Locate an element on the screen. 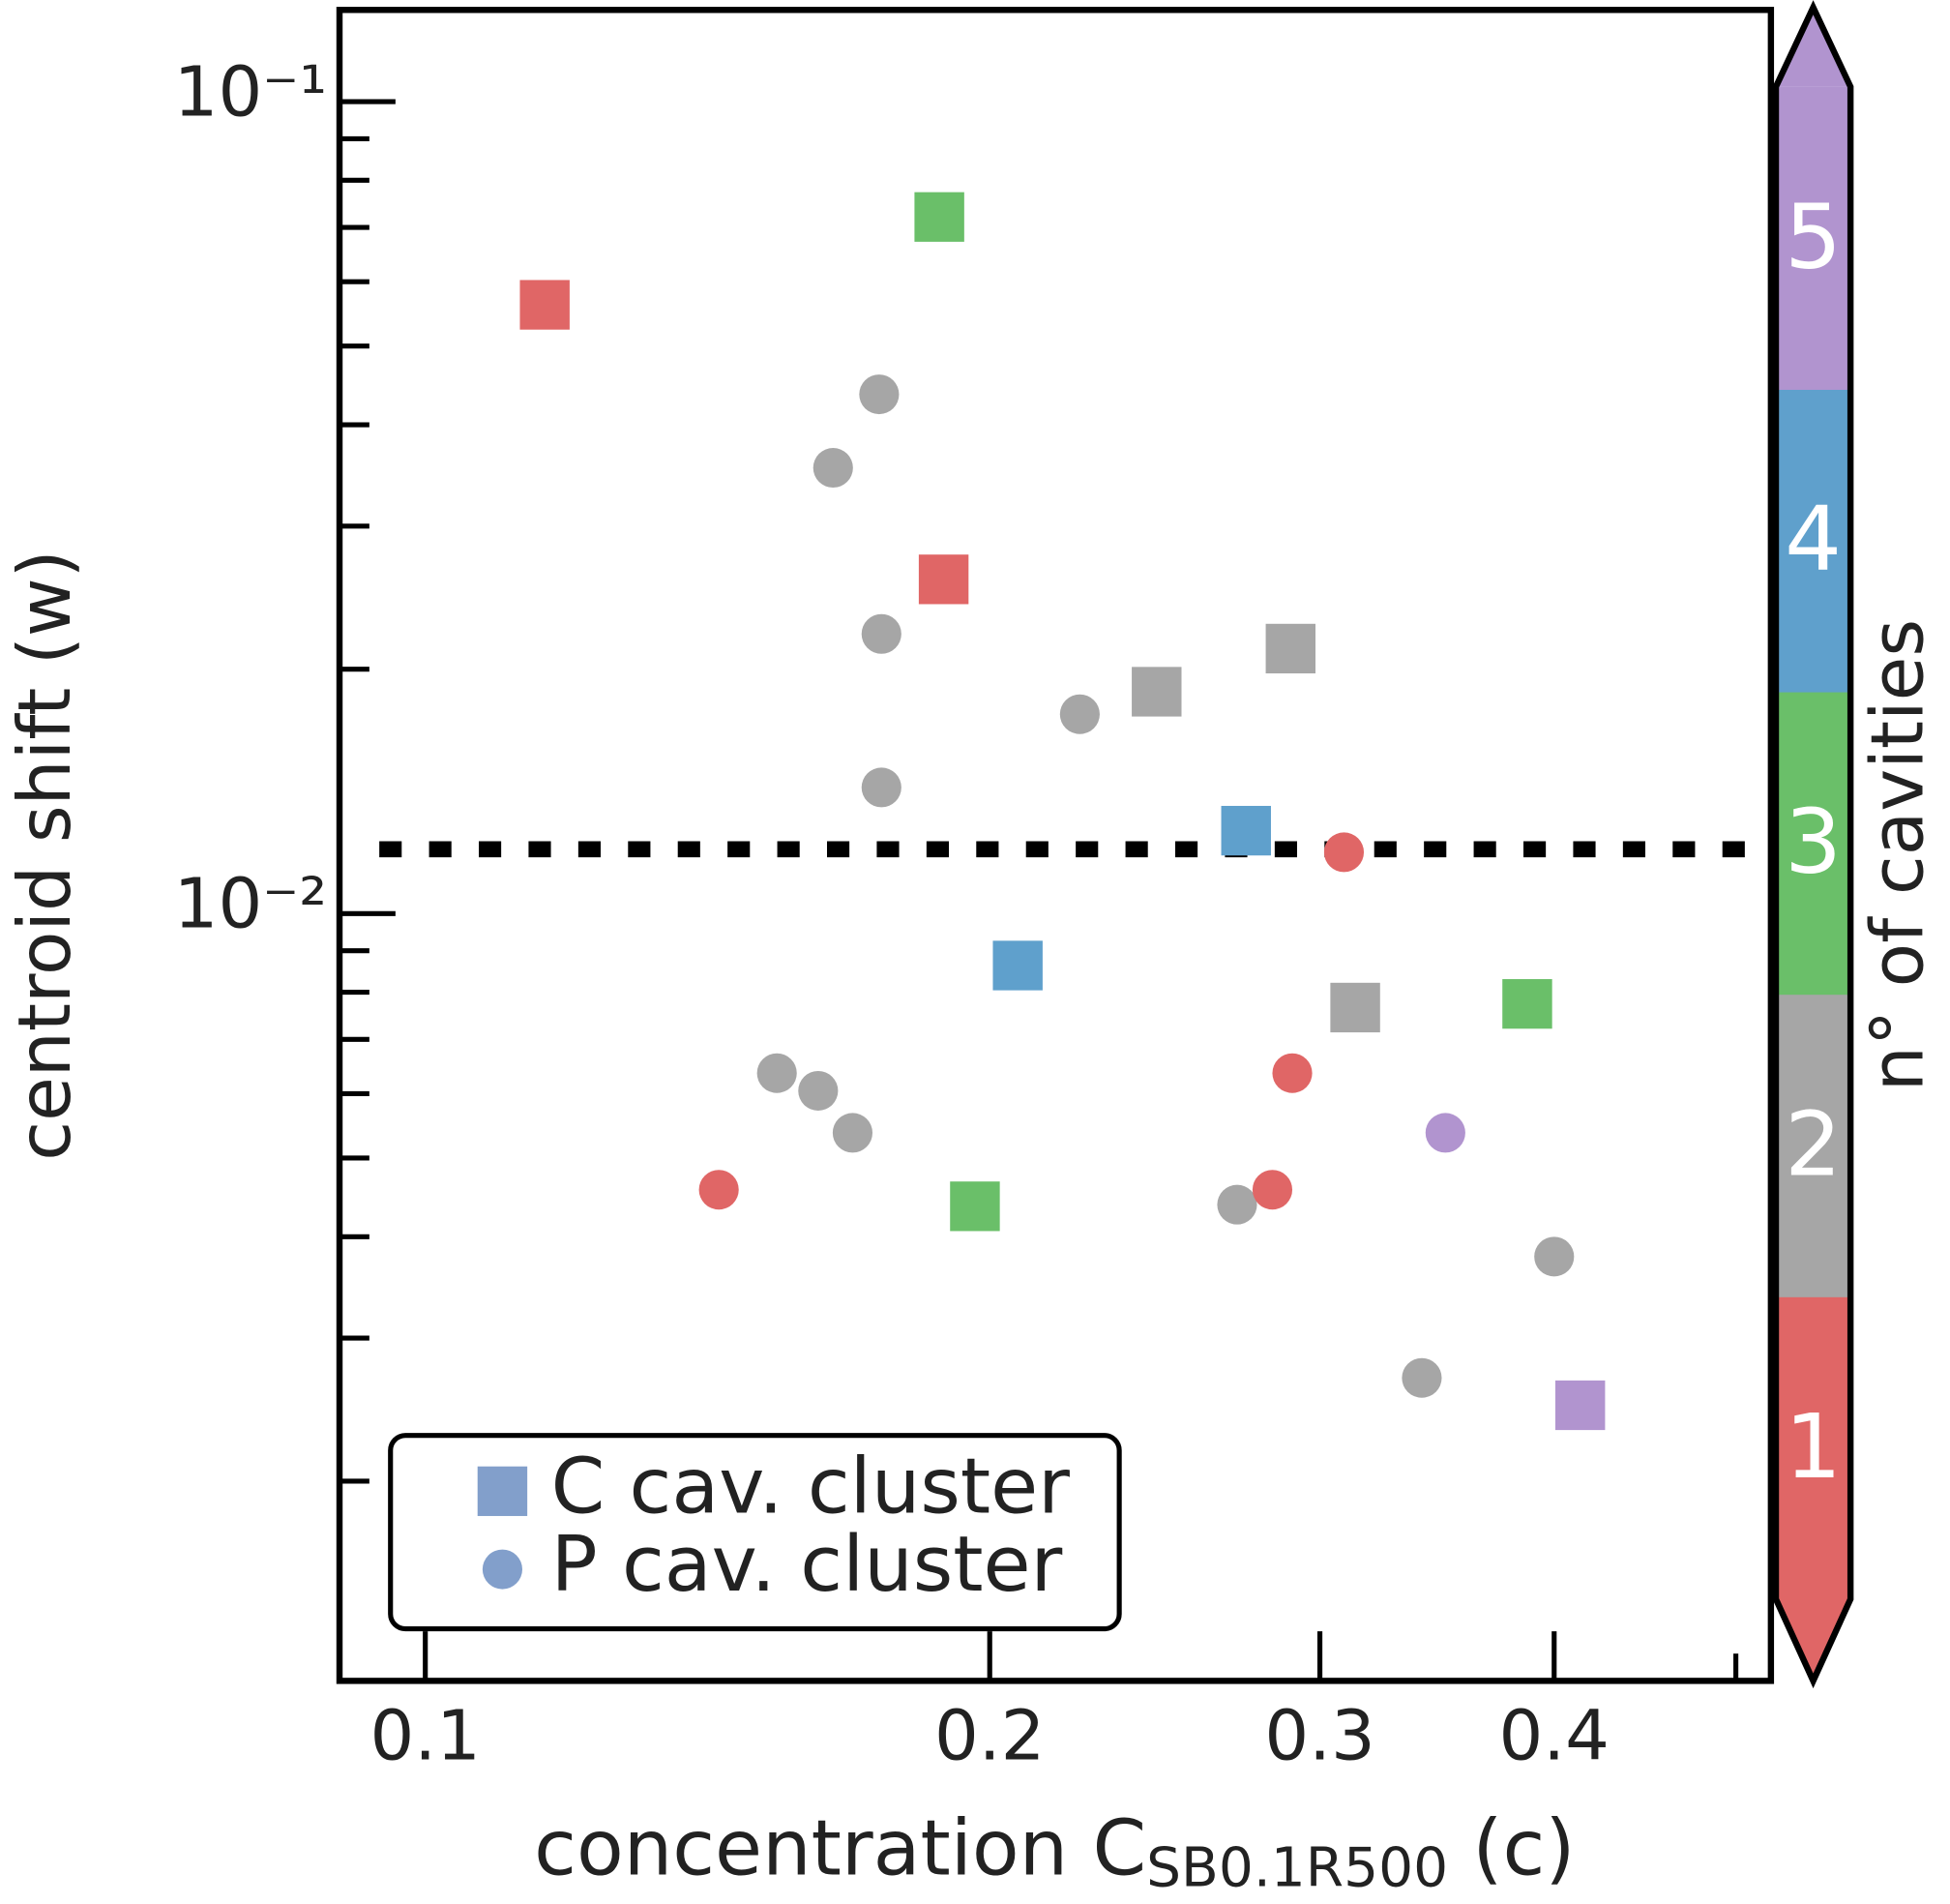  legend-box is located at coordinates (755, 1533).